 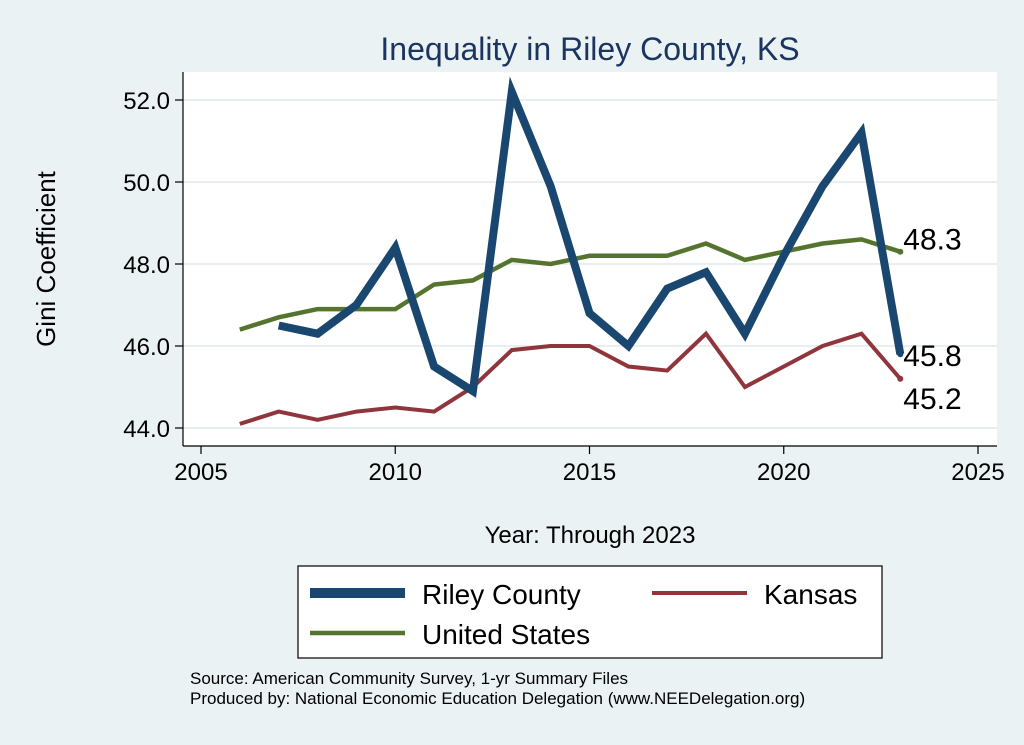 I want to click on y-tick-label: 52.0, so click(x=146, y=101).